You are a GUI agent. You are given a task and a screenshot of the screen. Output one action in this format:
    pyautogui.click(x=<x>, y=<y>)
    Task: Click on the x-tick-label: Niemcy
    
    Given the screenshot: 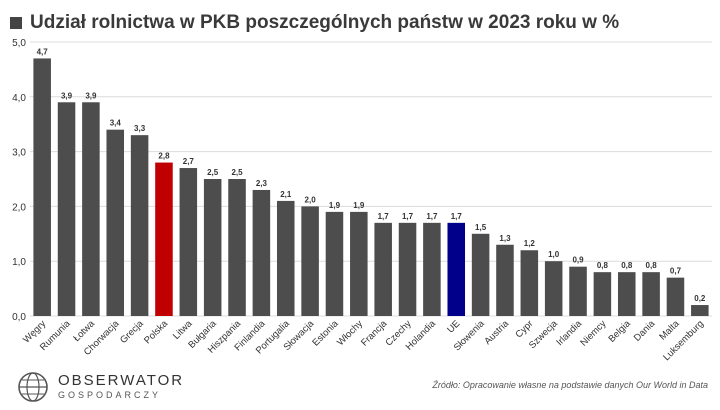 What is the action you would take?
    pyautogui.click(x=593, y=333)
    